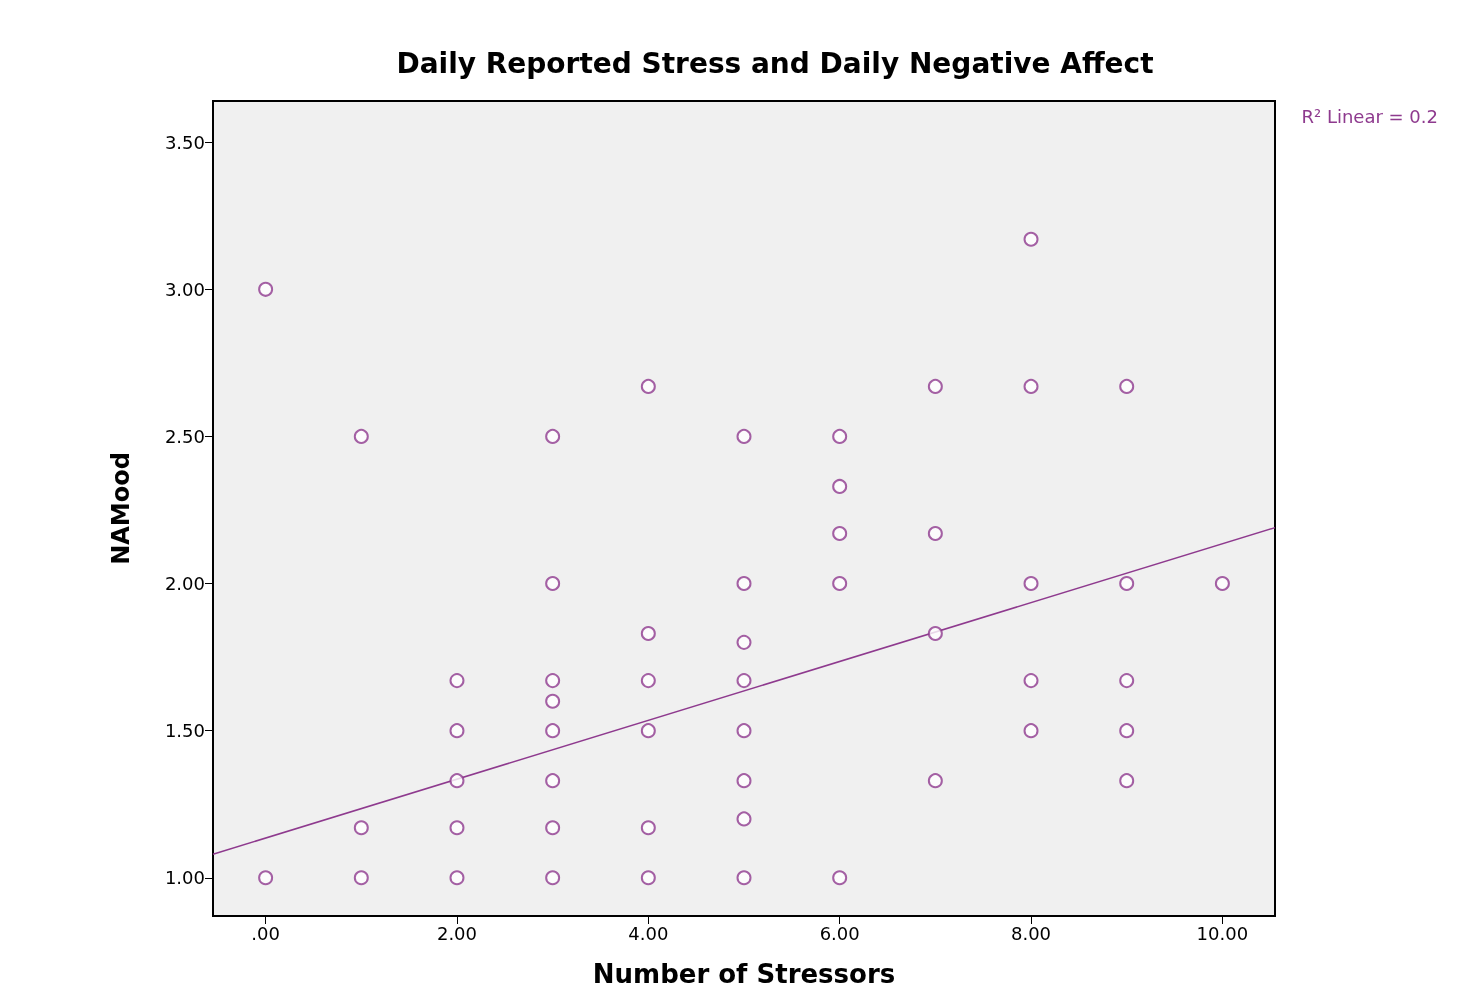  I want to click on text: R² Linear = 0.2, so click(1370, 116).